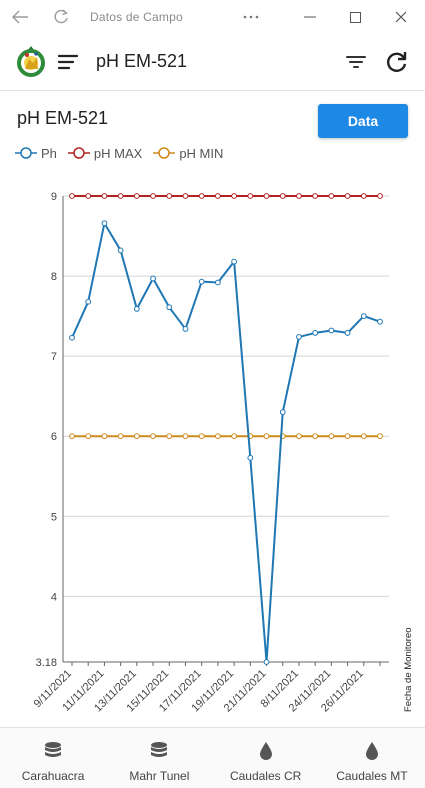 The width and height of the screenshot is (425, 788). I want to click on y-tick-label: 3.18, so click(46, 663).